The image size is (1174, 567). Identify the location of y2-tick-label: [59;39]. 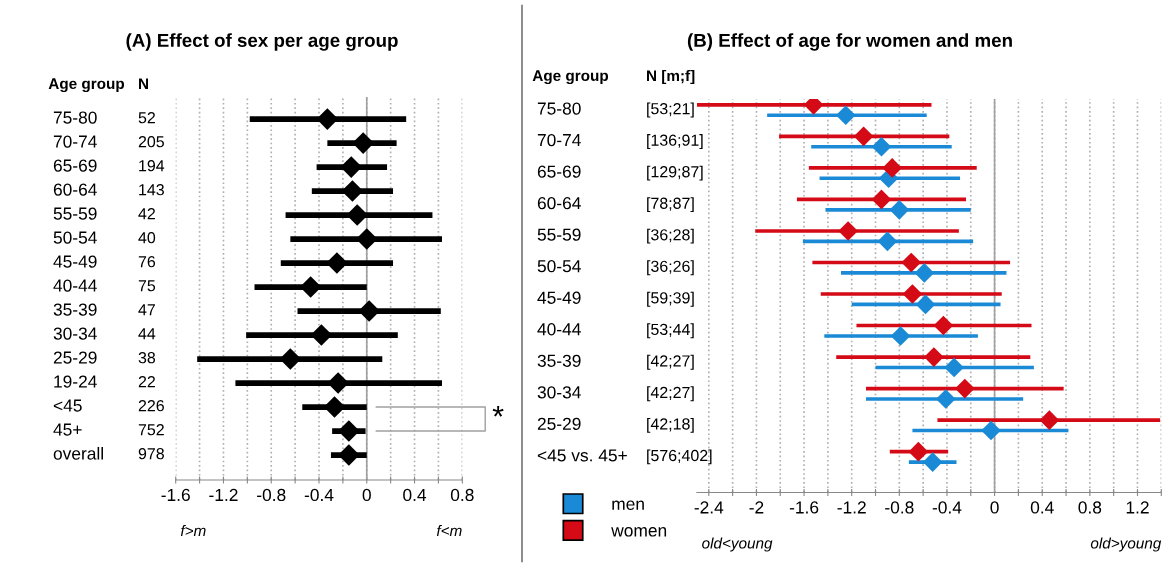
(670, 299).